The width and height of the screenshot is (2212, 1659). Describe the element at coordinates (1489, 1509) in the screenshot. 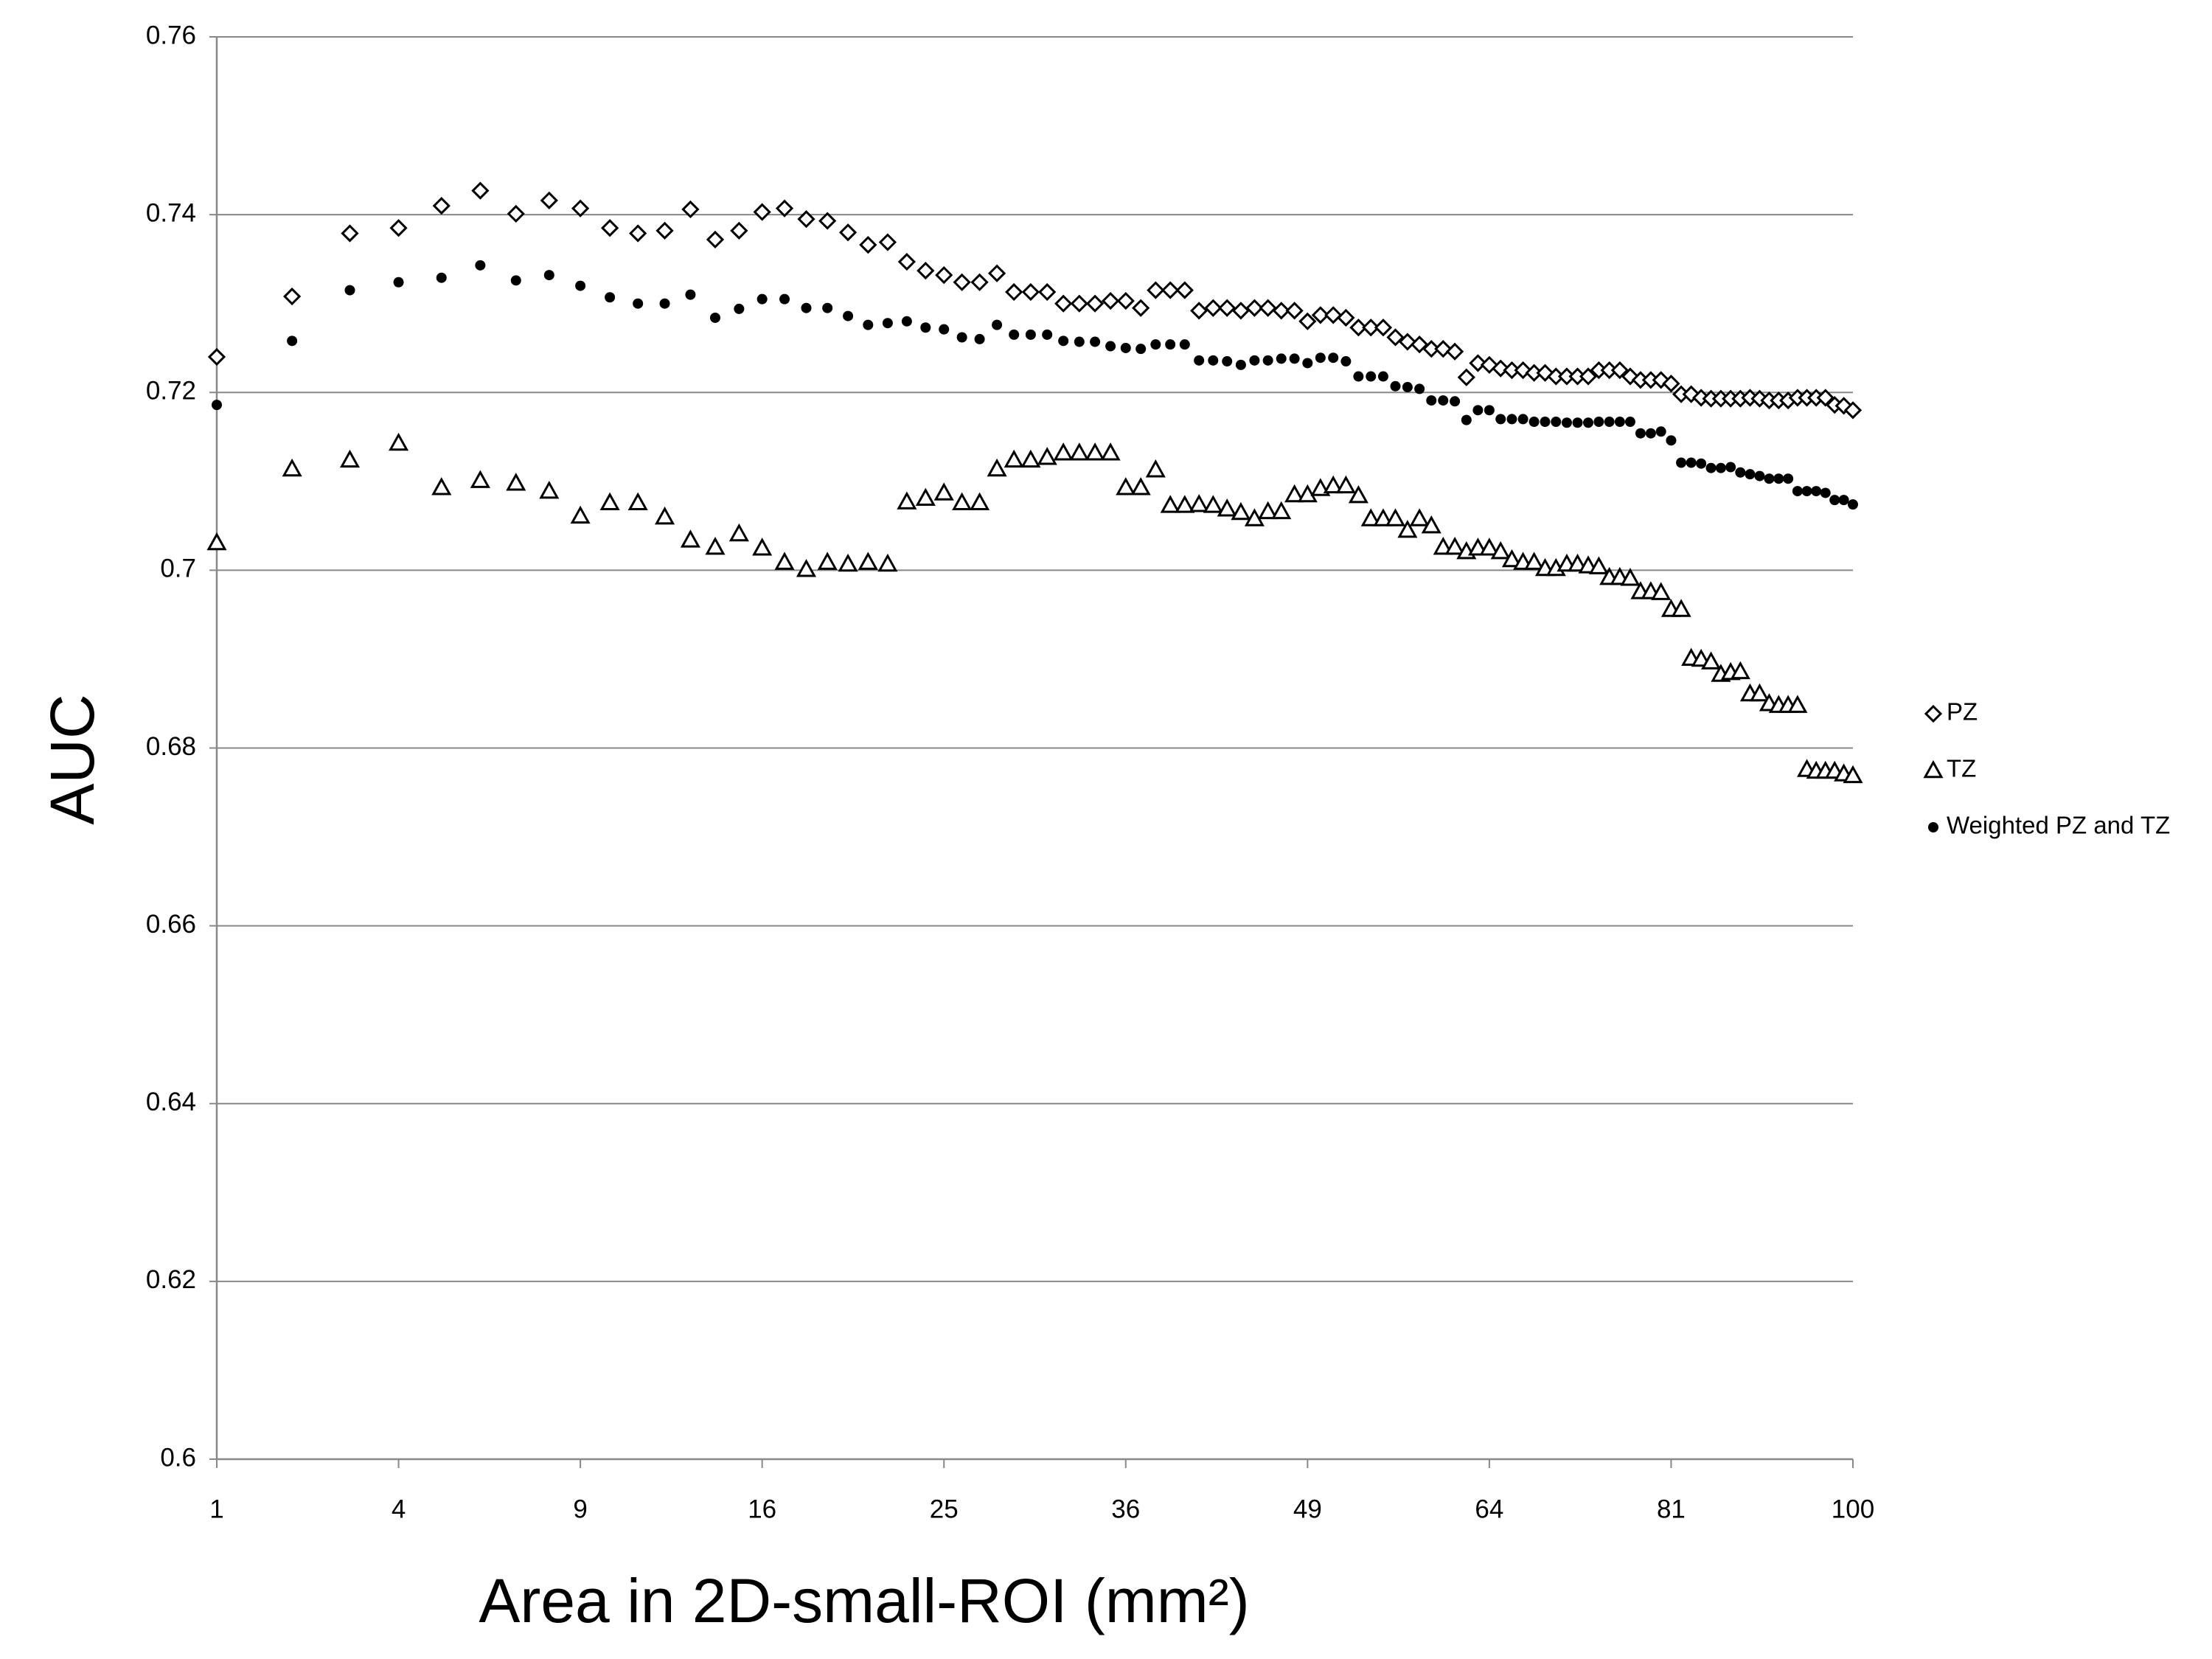

I see `x-tick-label: 64` at that location.